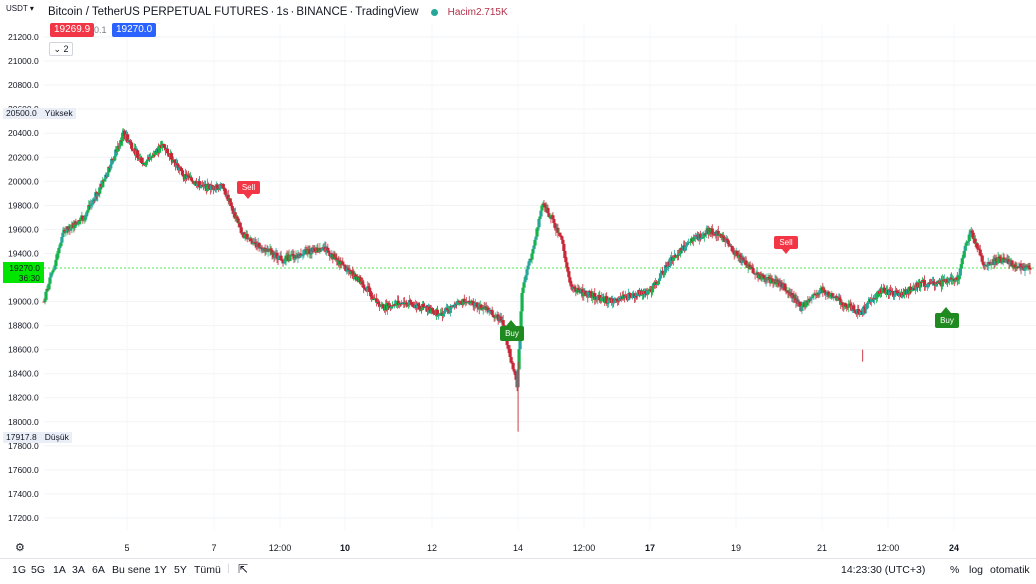 The height and width of the screenshot is (584, 1036). I want to click on range-3m: 3A, so click(78, 570).